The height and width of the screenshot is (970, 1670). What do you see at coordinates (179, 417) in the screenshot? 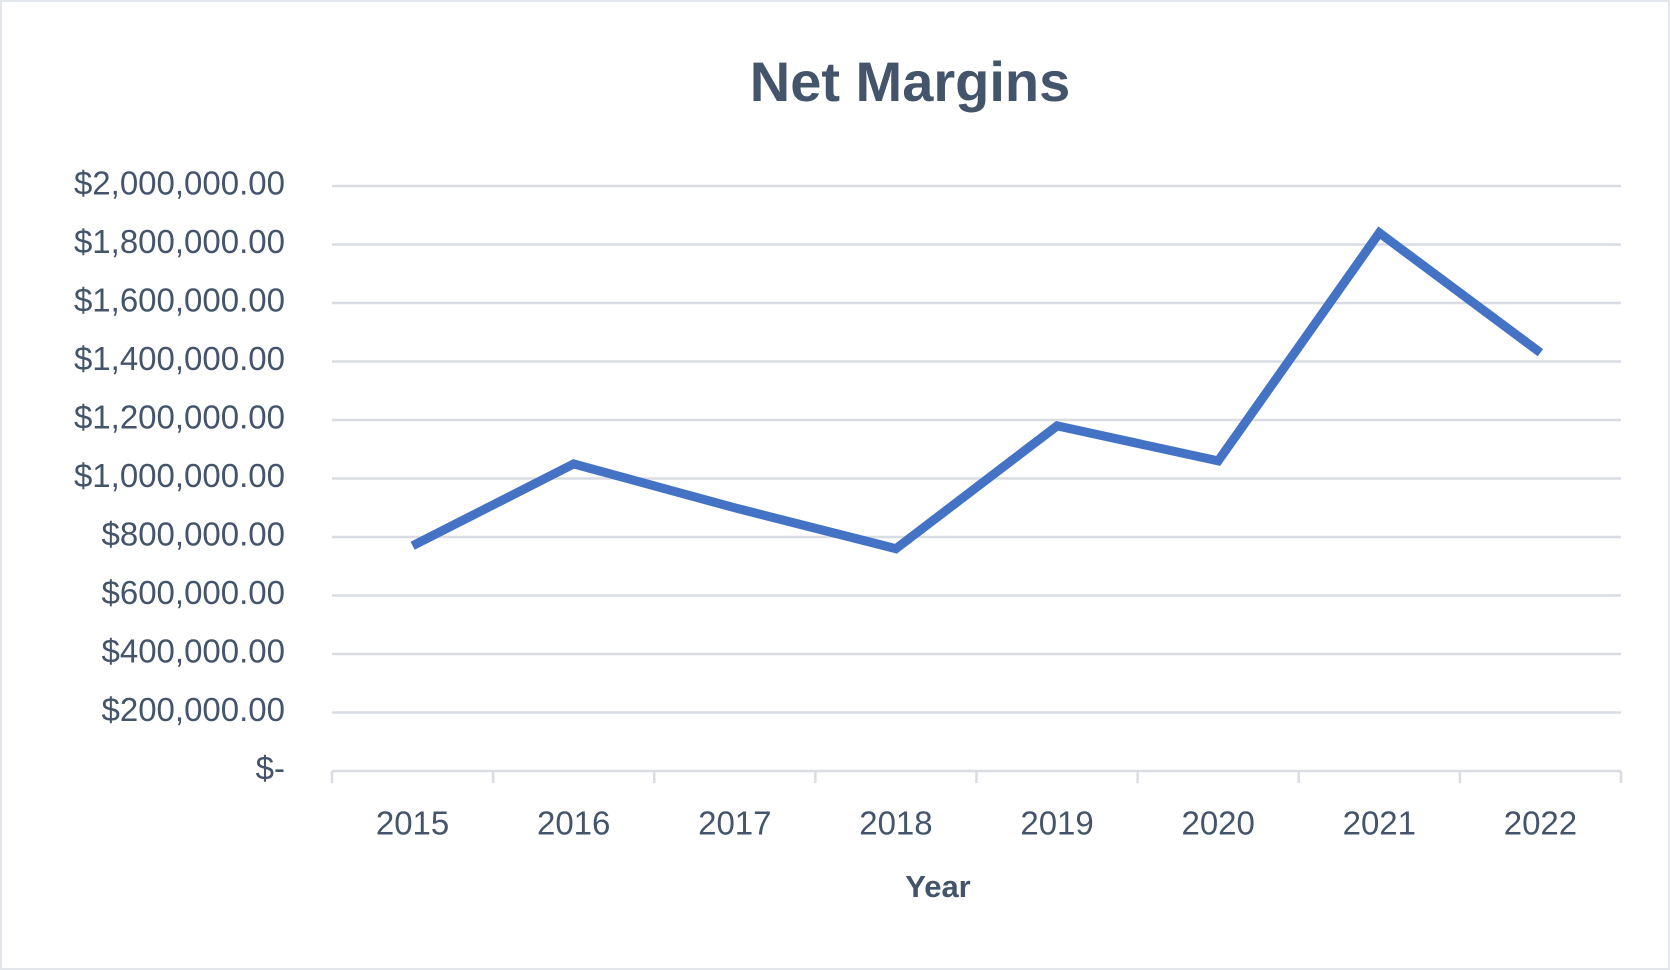
I see `y-tick-label: $1,200,000.00` at bounding box center [179, 417].